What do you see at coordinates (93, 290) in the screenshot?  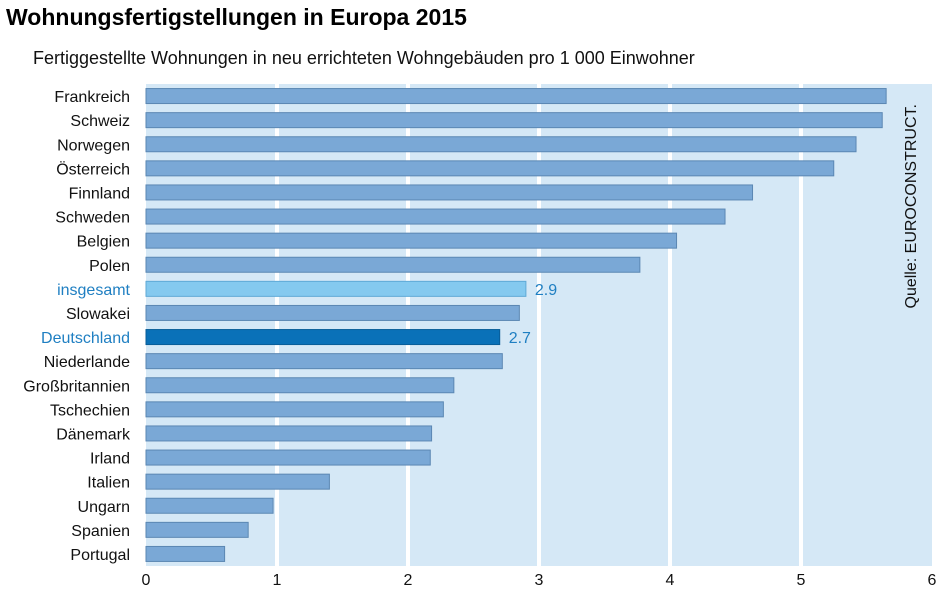 I see `category-label: insgesamt` at bounding box center [93, 290].